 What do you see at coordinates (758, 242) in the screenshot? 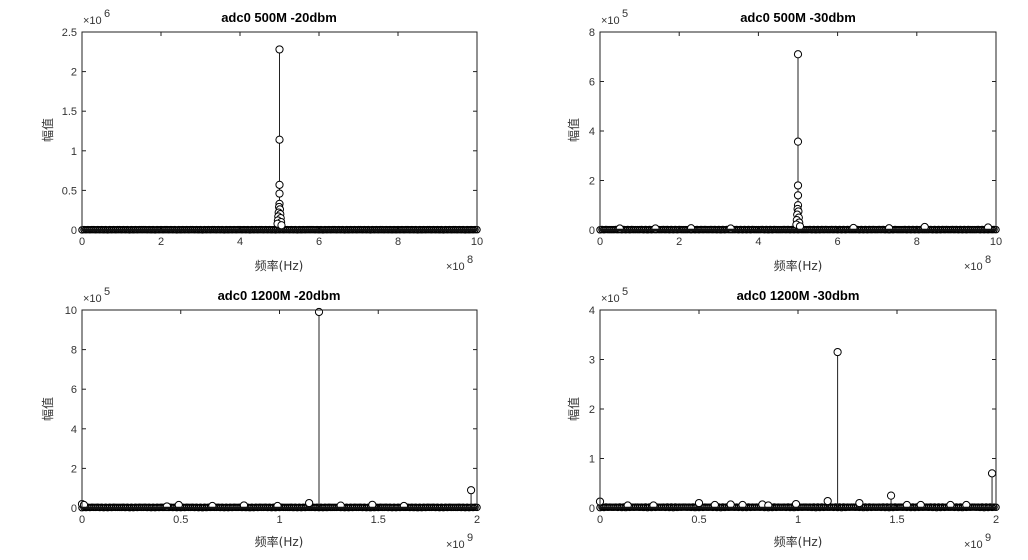
I see `x-tick-label: 4` at bounding box center [758, 242].